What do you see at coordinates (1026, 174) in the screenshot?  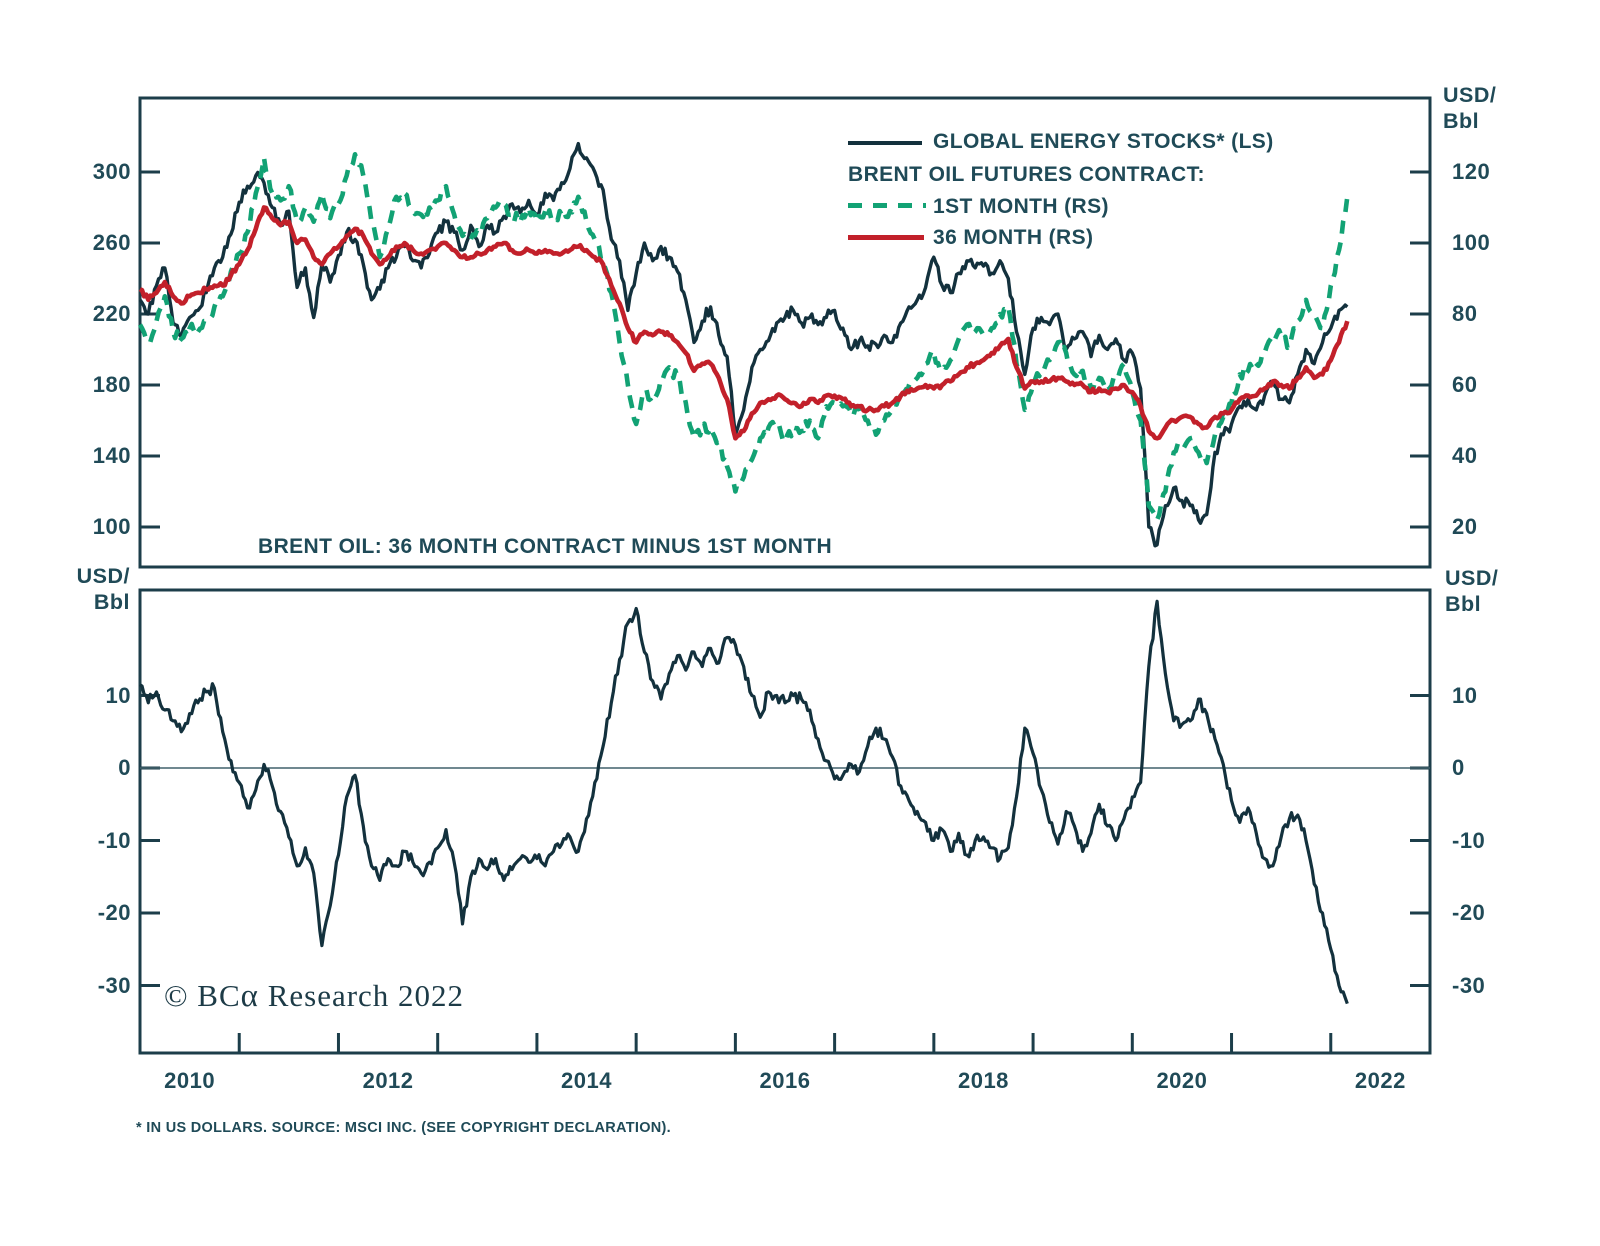 I see `legend-label-brent-oil-futures-contract: BRENT OIL FUTURES CONTRACT:` at bounding box center [1026, 174].